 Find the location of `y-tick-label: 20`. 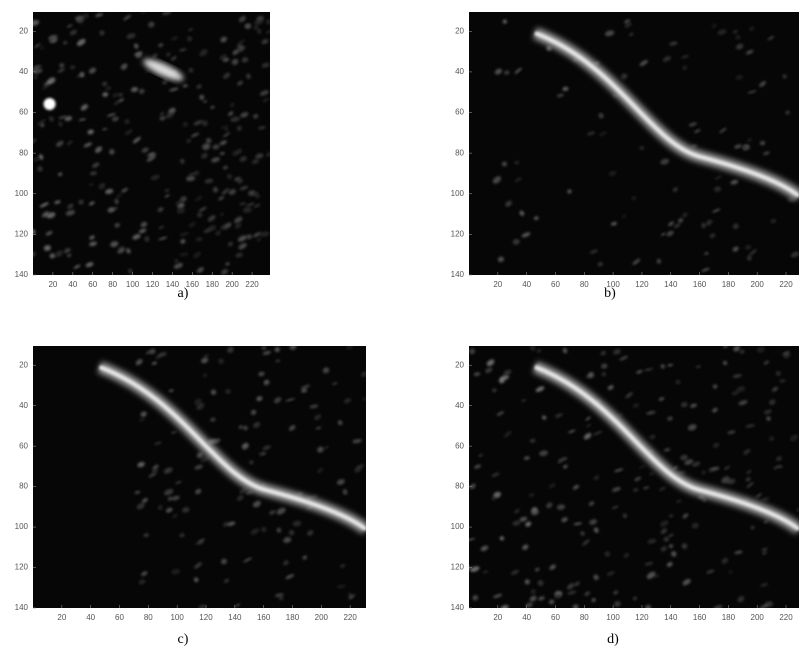

y-tick-label: 20 is located at coordinates (459, 30).